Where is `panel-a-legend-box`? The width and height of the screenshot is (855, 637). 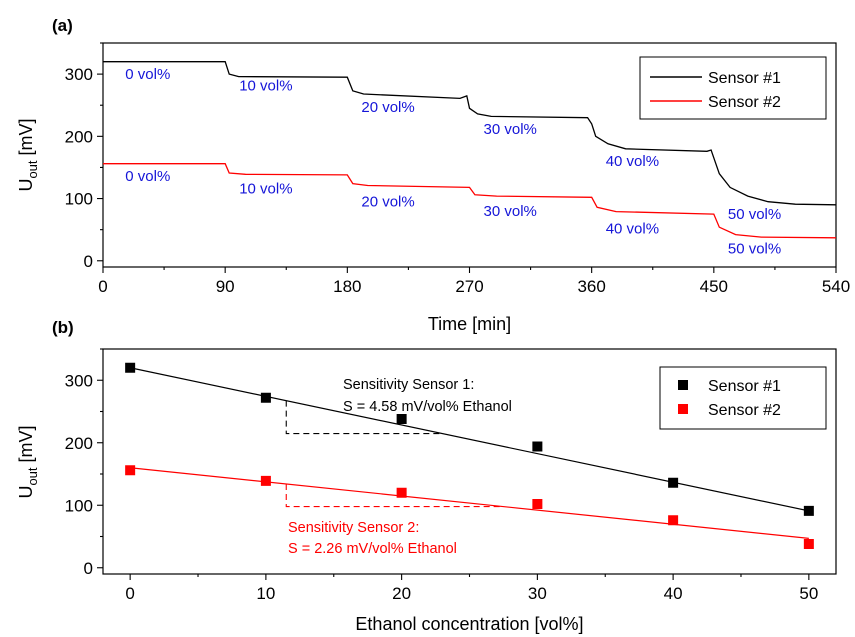 panel-a-legend-box is located at coordinates (733, 88).